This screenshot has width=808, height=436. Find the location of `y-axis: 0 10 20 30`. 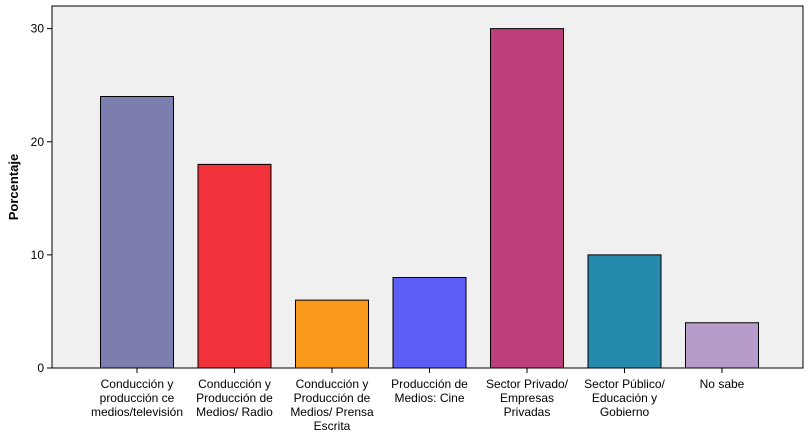

y-axis: 0 10 20 30 is located at coordinates (41, 198).